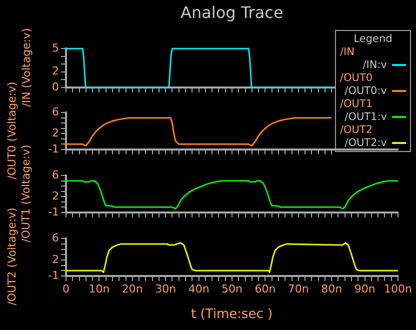  Describe the element at coordinates (357, 104) in the screenshot. I see `legend-title: /OUT1` at that location.